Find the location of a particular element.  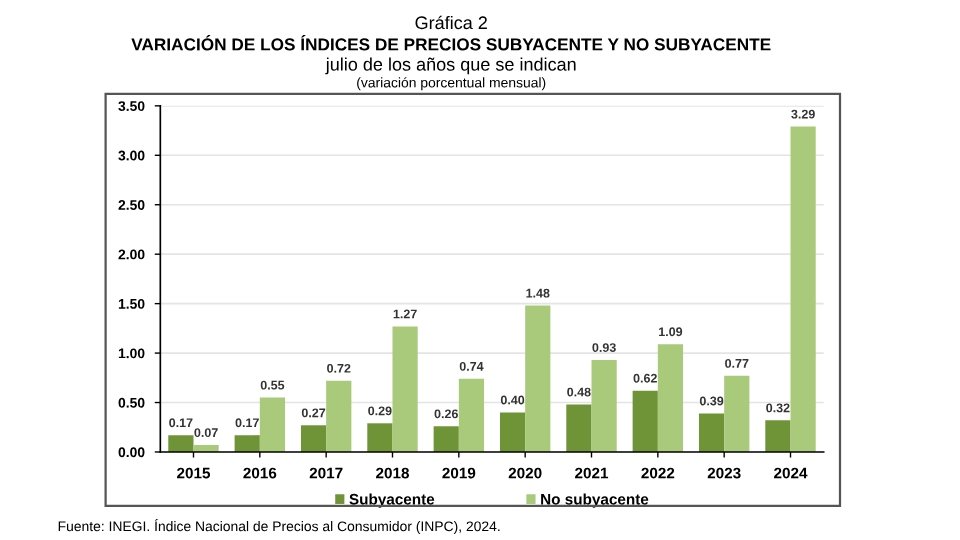

chart-title: VARIACIÓN DE LOS ÍNDICES DE PRECIOS SUBYACENTE Y NO SUBYACENTE is located at coordinates (451, 43).